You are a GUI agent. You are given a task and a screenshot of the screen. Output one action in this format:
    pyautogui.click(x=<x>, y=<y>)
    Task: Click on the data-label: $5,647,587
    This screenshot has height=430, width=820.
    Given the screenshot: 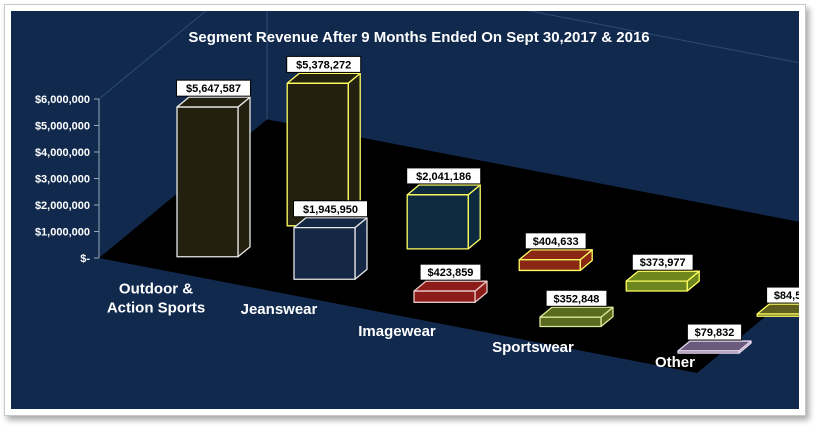 What is the action you would take?
    pyautogui.click(x=213, y=89)
    